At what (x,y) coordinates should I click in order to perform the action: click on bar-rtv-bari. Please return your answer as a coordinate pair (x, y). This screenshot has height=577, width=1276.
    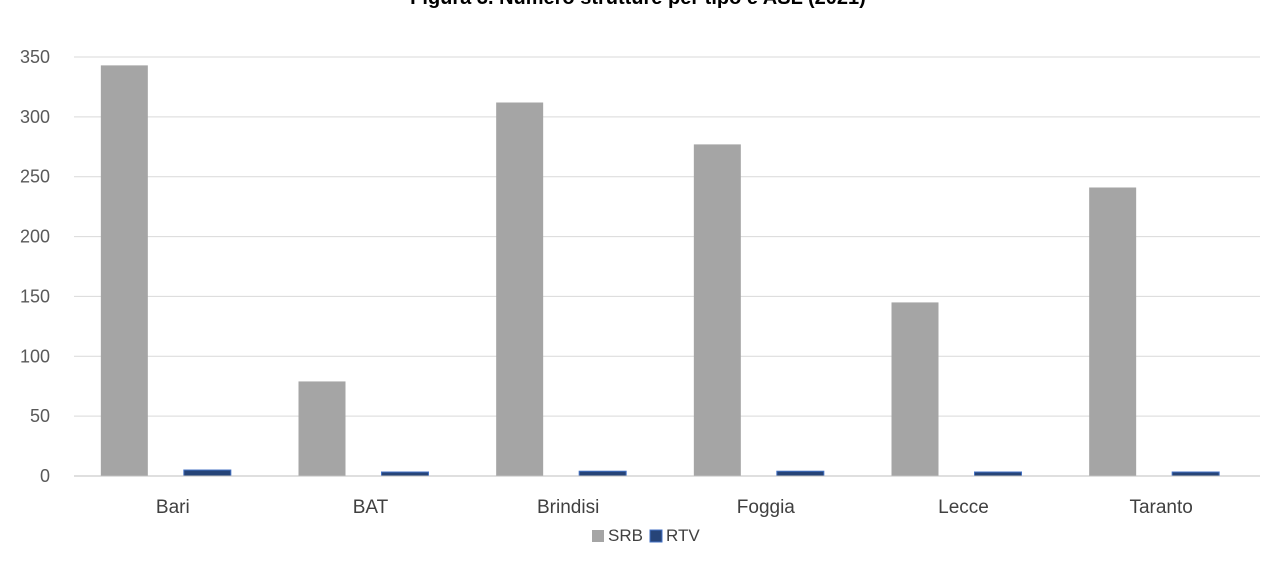
    Looking at the image, I should click on (207, 473).